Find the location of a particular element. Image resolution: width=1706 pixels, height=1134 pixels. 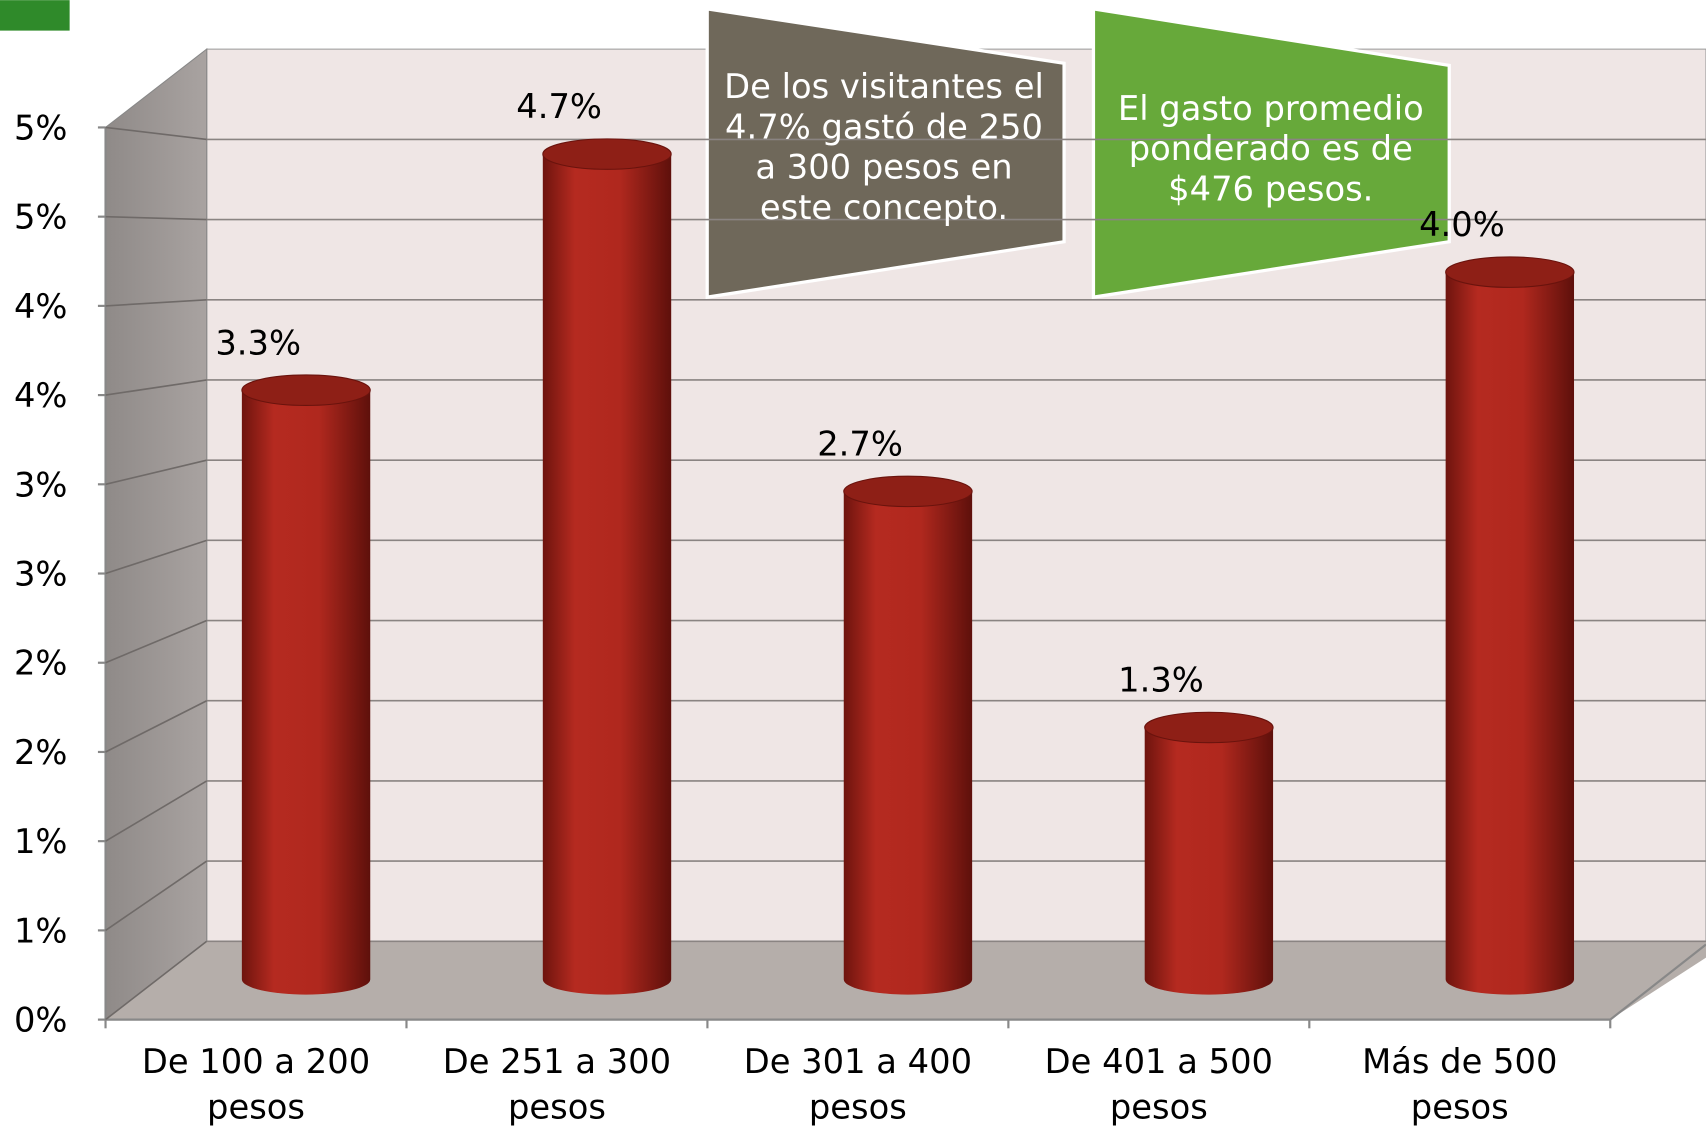

corner-decoration is located at coordinates (35, 15).